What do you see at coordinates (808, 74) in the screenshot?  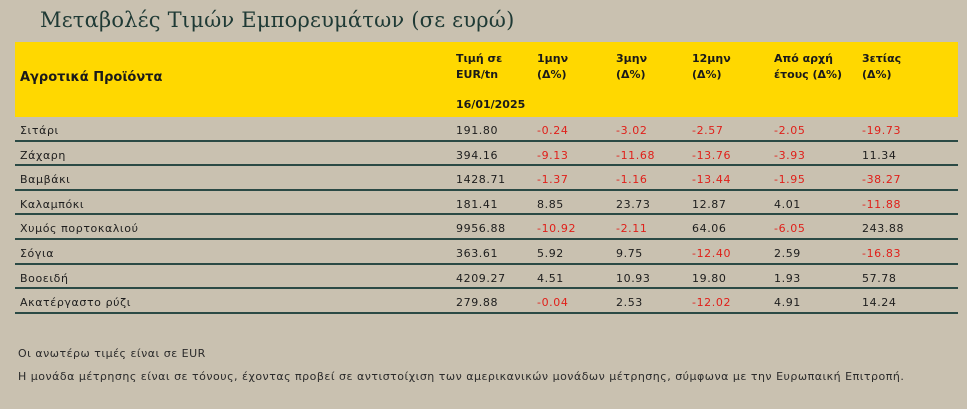 I see `col-ytd-line2: έτους (Δ%)` at bounding box center [808, 74].